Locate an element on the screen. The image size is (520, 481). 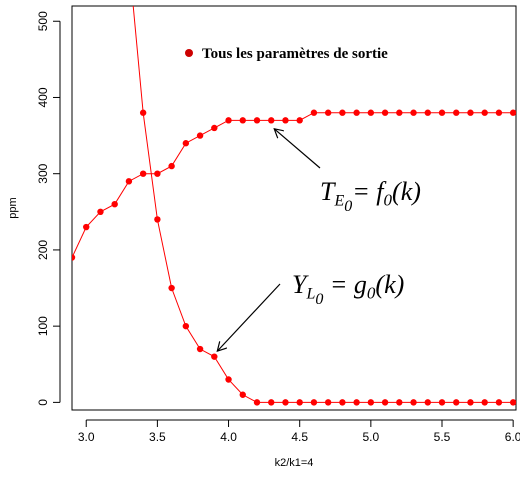
annotation-label-part: = g is located at coordinates (345, 284).